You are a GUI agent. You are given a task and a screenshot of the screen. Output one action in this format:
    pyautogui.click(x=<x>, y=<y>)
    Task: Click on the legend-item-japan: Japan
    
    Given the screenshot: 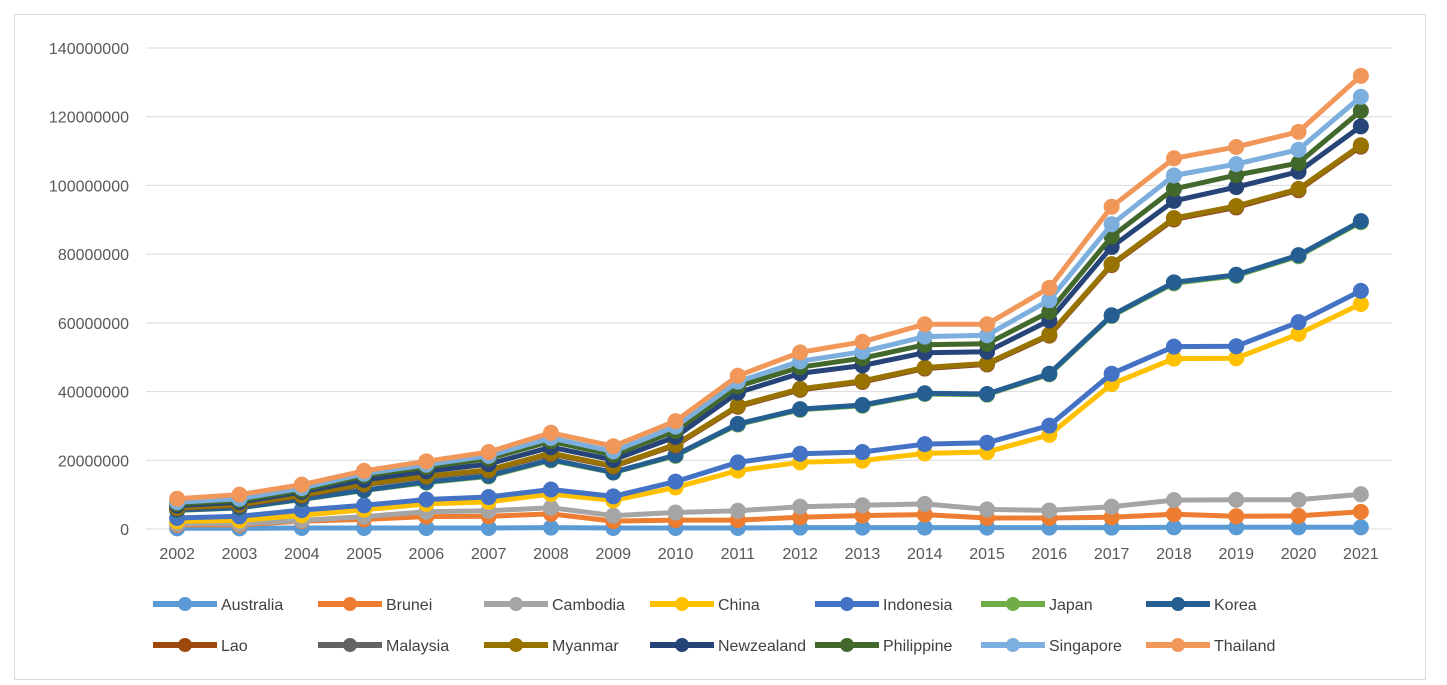 What is the action you would take?
    pyautogui.click(x=1037, y=605)
    